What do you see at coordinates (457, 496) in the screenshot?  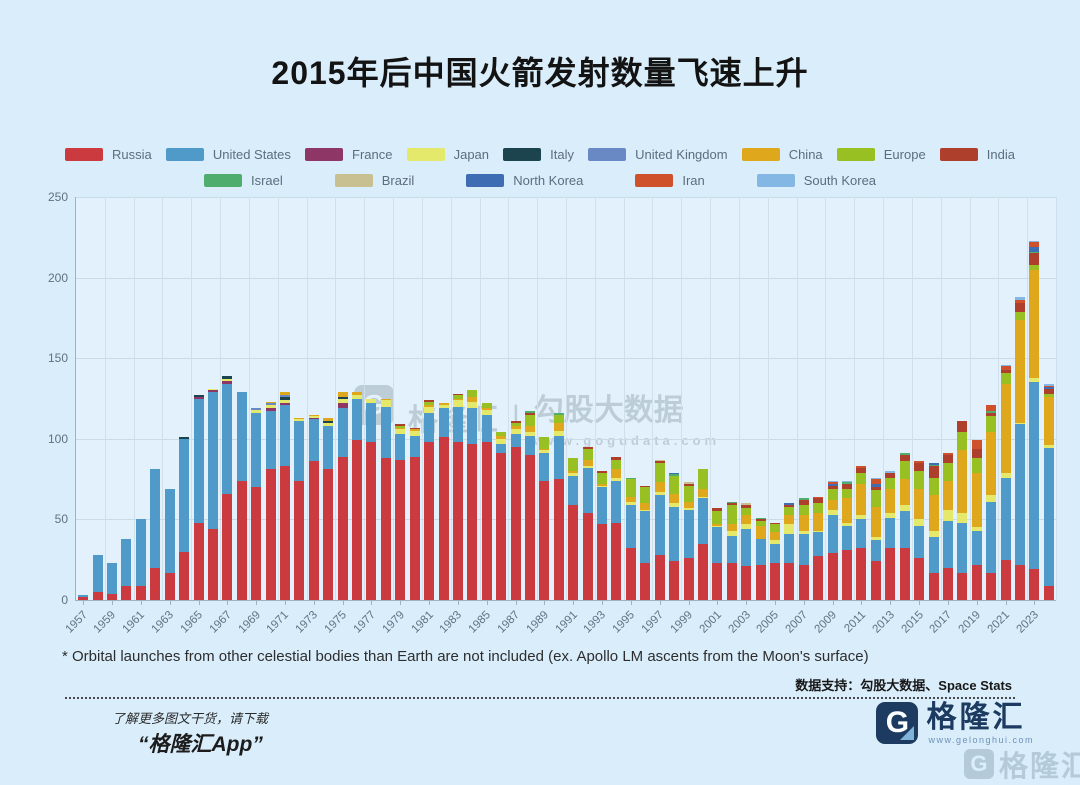 I see `bar-1983` at bounding box center [457, 496].